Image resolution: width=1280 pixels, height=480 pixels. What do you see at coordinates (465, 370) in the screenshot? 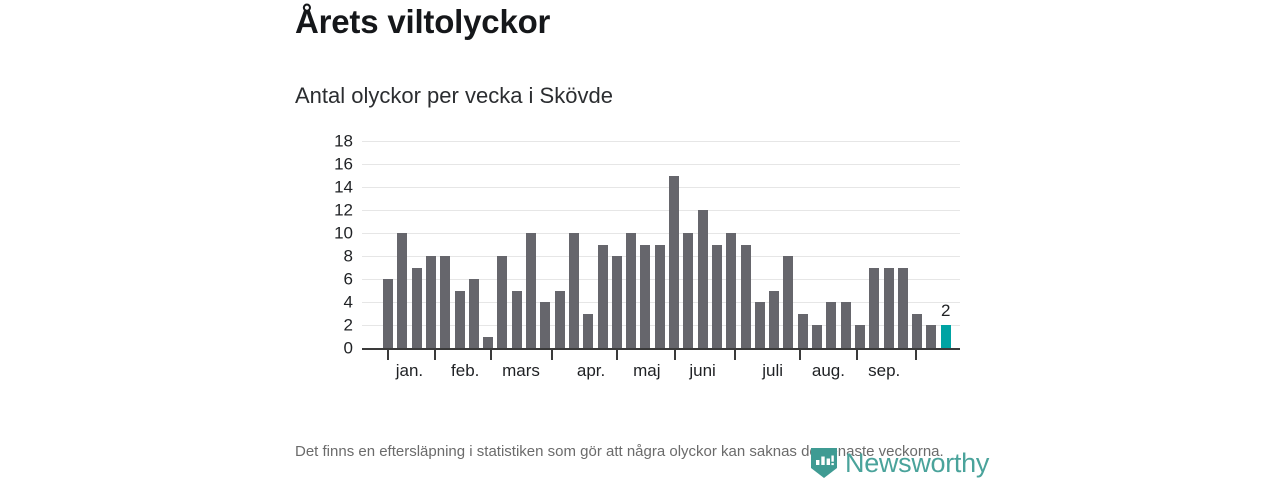
I see `x-axis-tick-label: feb.` at bounding box center [465, 370].